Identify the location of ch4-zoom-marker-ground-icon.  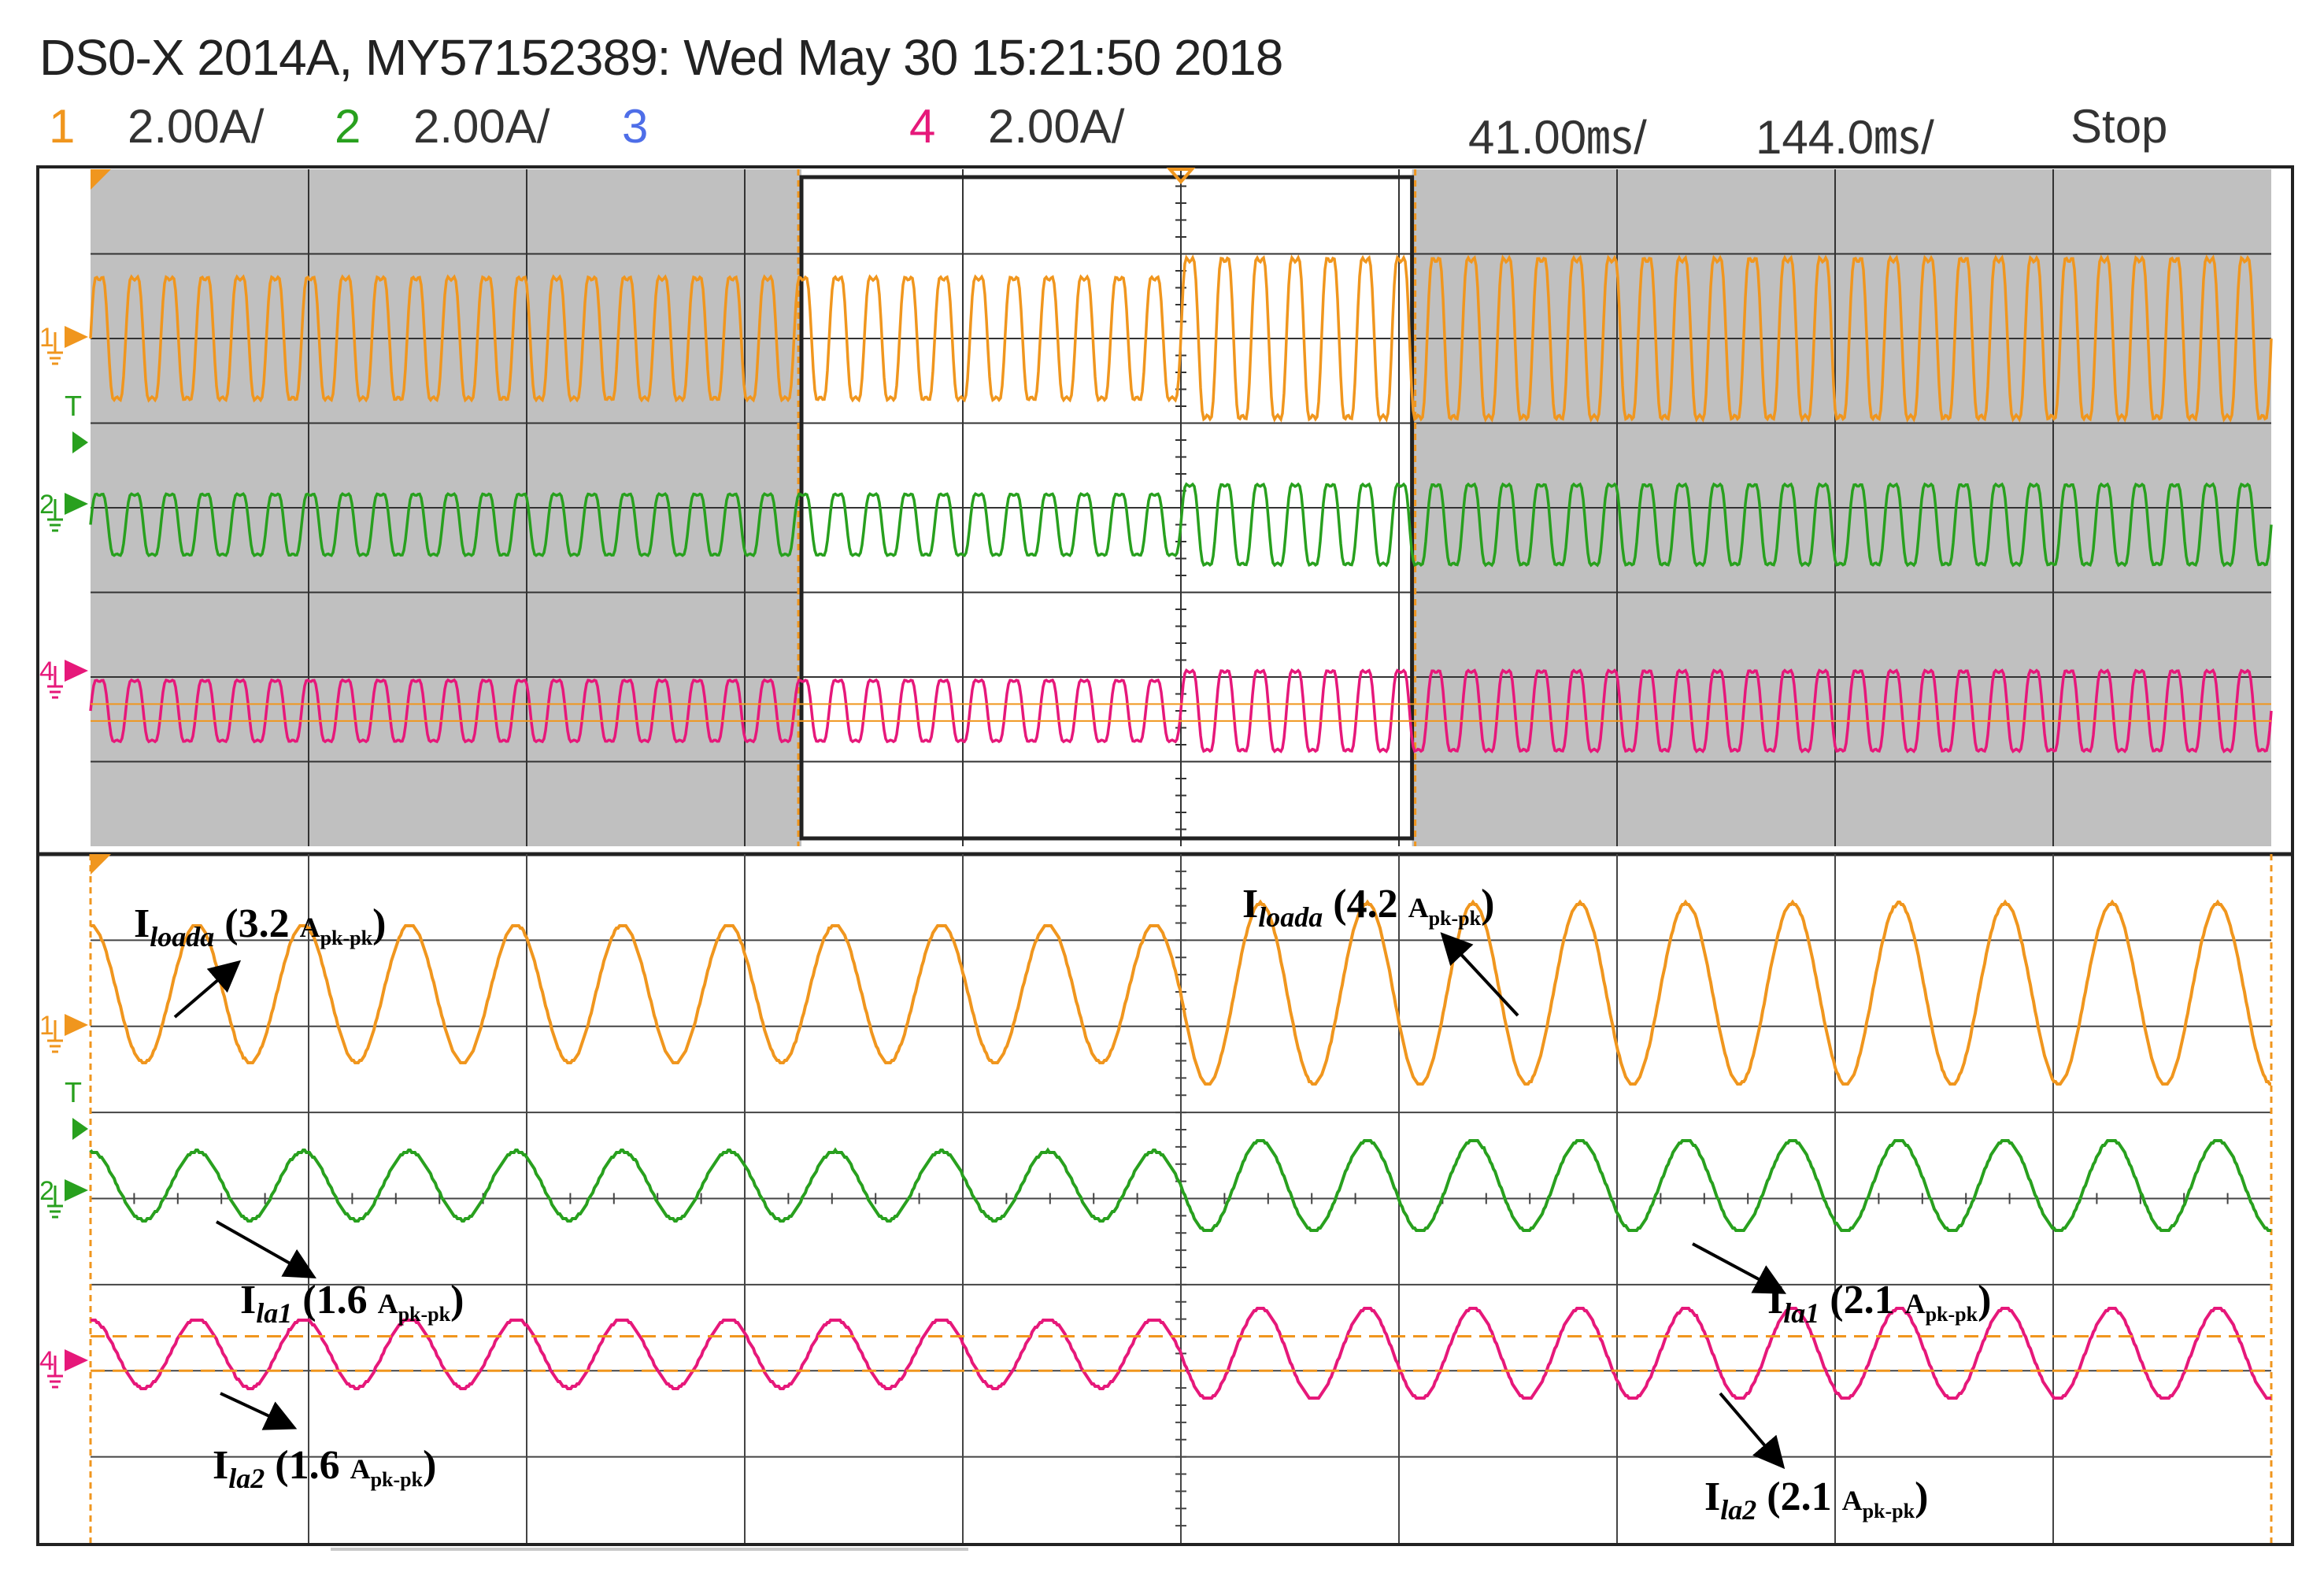
(55, 1372).